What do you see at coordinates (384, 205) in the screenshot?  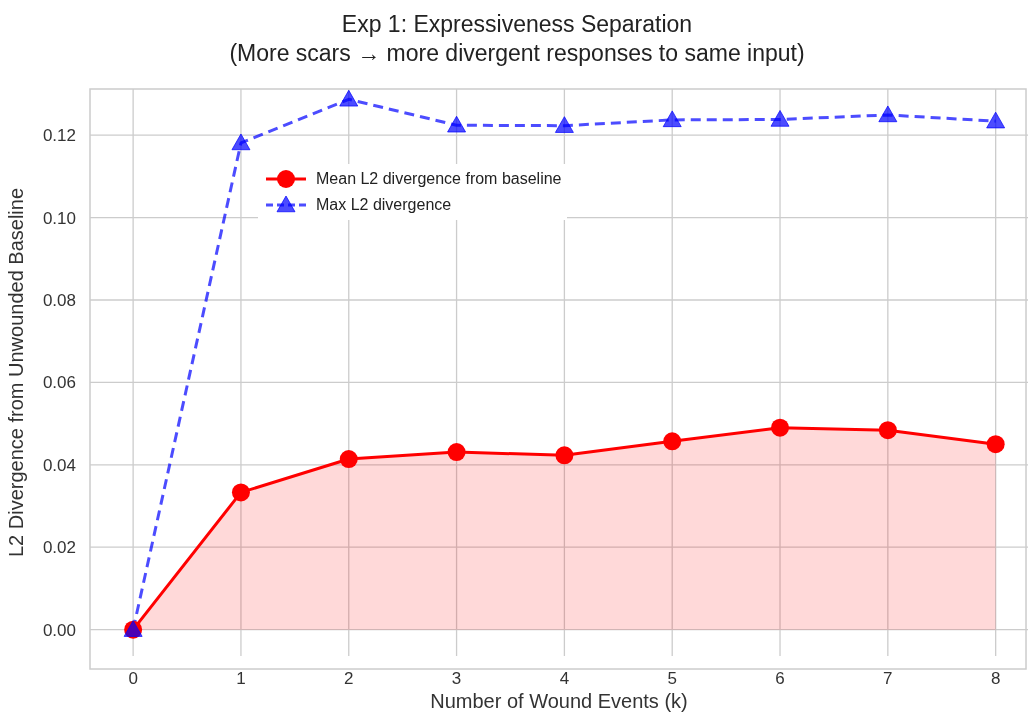 I see `legend-label: Max L2 divergence` at bounding box center [384, 205].